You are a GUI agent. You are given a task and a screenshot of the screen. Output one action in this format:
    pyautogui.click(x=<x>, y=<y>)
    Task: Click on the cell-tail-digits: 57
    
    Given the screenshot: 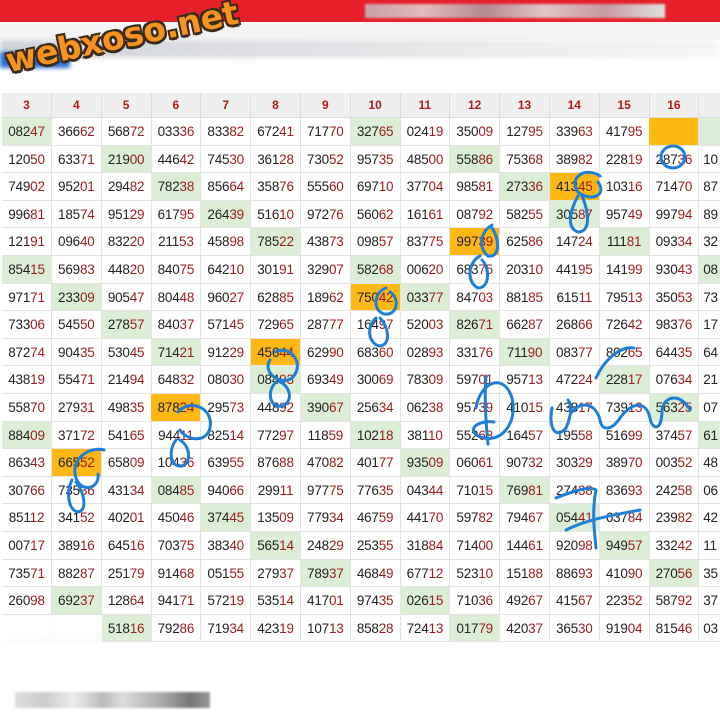 What is the action you would take?
    pyautogui.click(x=137, y=325)
    